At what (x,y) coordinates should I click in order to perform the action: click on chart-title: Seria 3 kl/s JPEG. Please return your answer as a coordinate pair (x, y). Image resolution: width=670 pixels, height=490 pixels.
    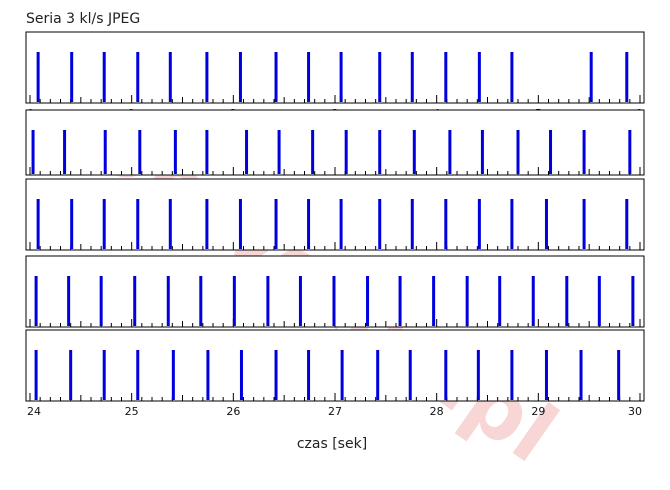
    Looking at the image, I should click on (83, 19).